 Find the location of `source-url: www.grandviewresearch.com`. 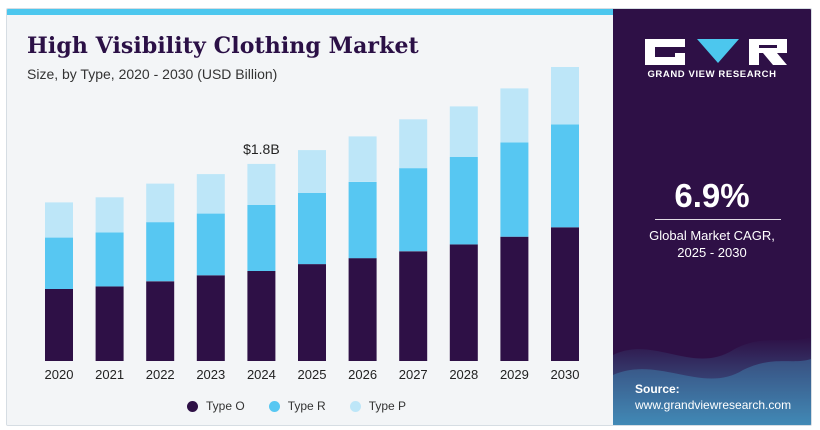

source-url: www.grandviewresearch.com is located at coordinates (713, 405).